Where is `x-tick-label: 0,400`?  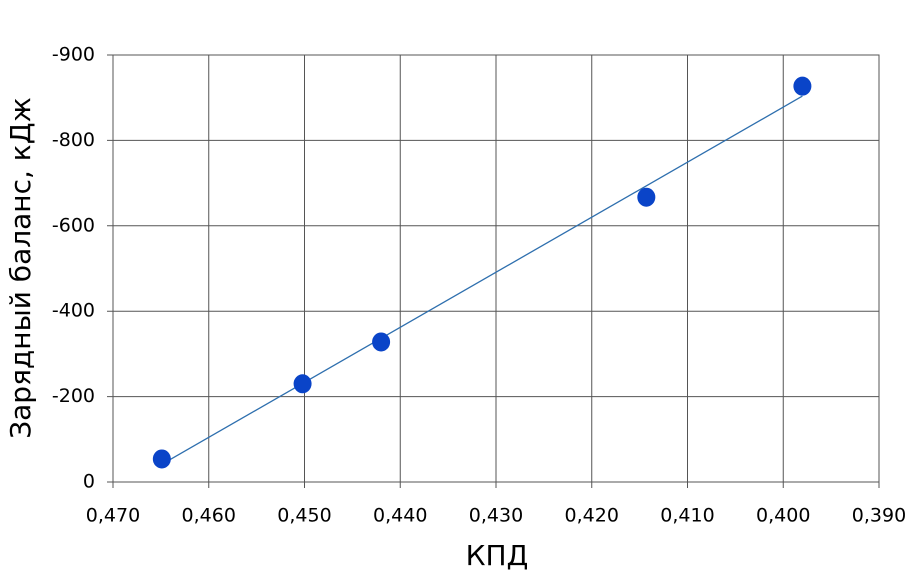 x-tick-label: 0,400 is located at coordinates (783, 516).